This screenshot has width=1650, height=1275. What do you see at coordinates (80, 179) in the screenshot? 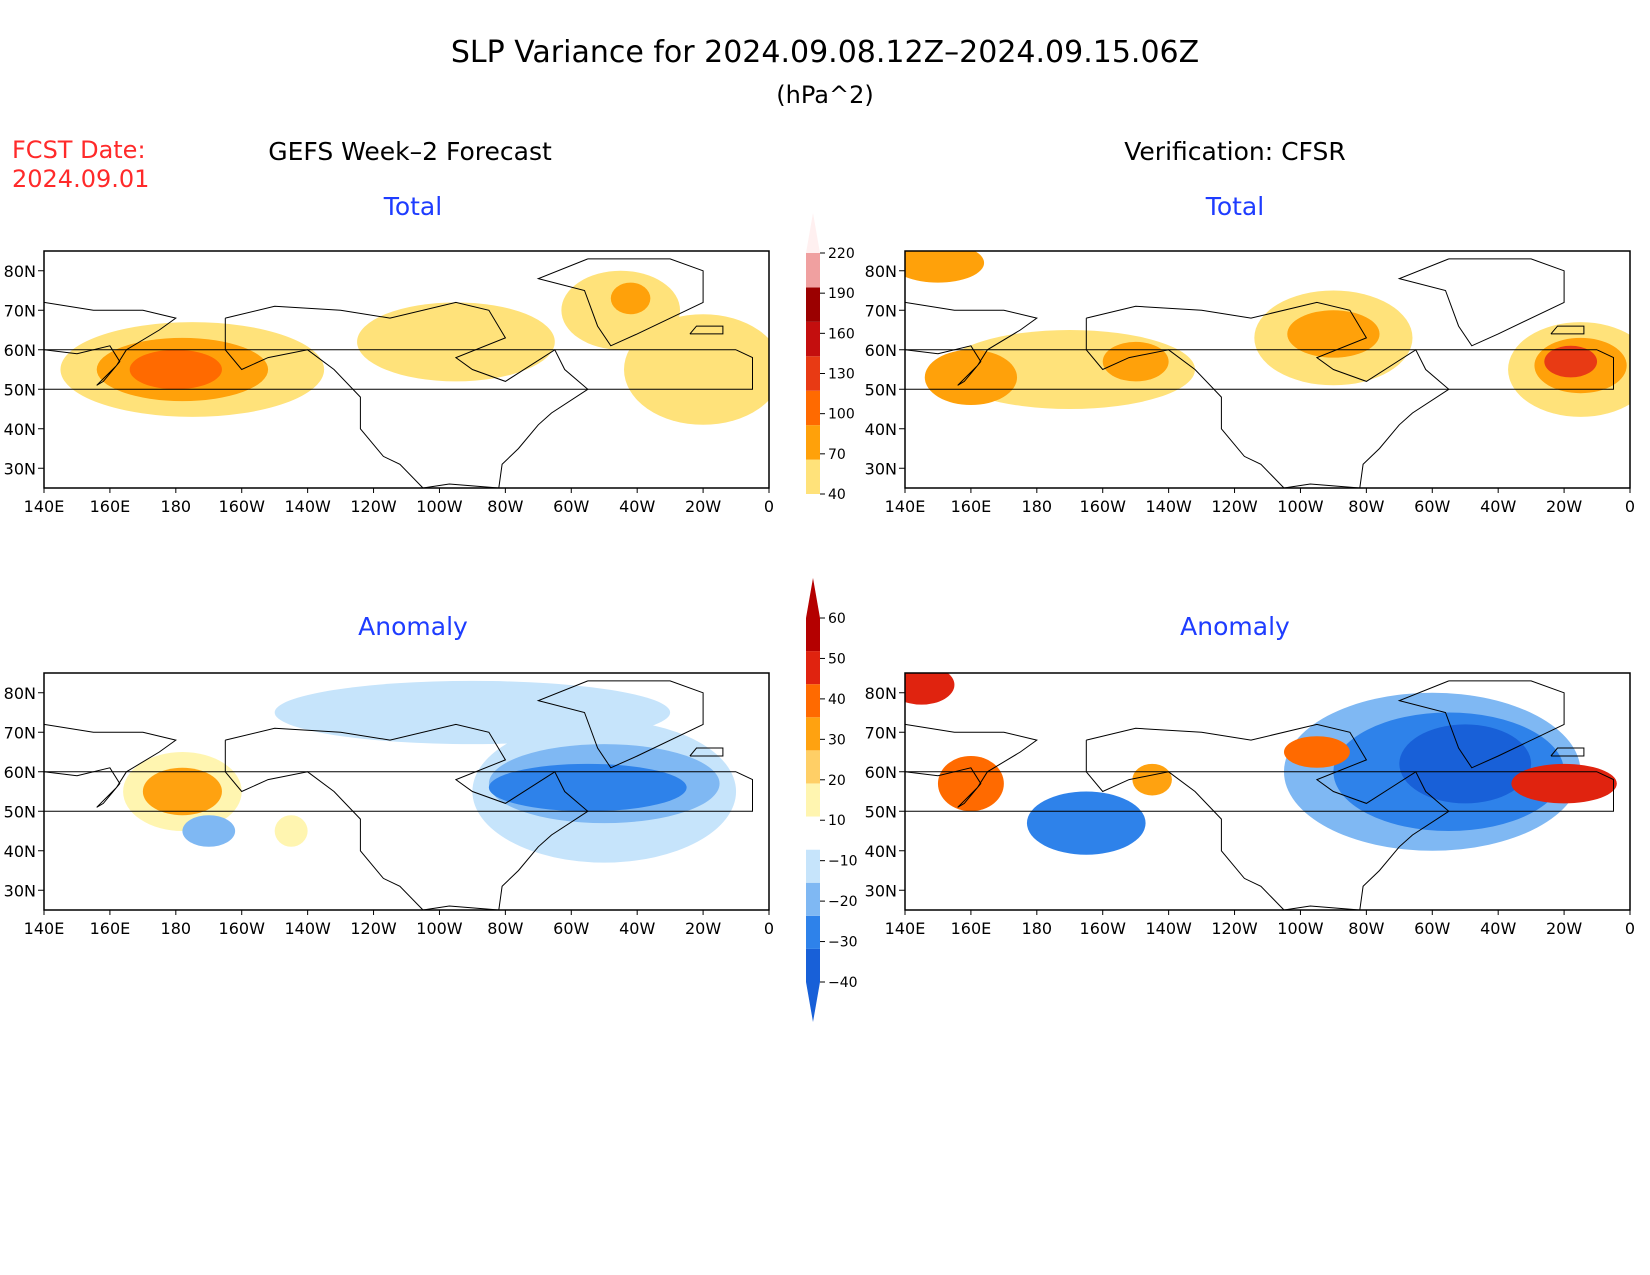
I see `fcst-date-value: 2024.09.01` at bounding box center [80, 179].